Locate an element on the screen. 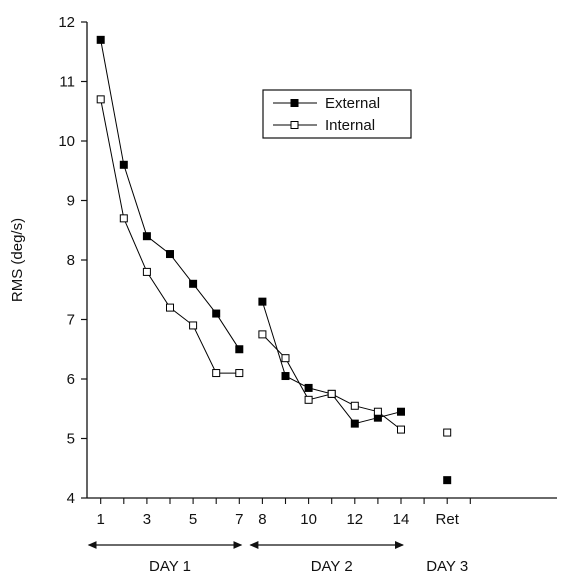  y-tick-label: 10 is located at coordinates (66, 141).